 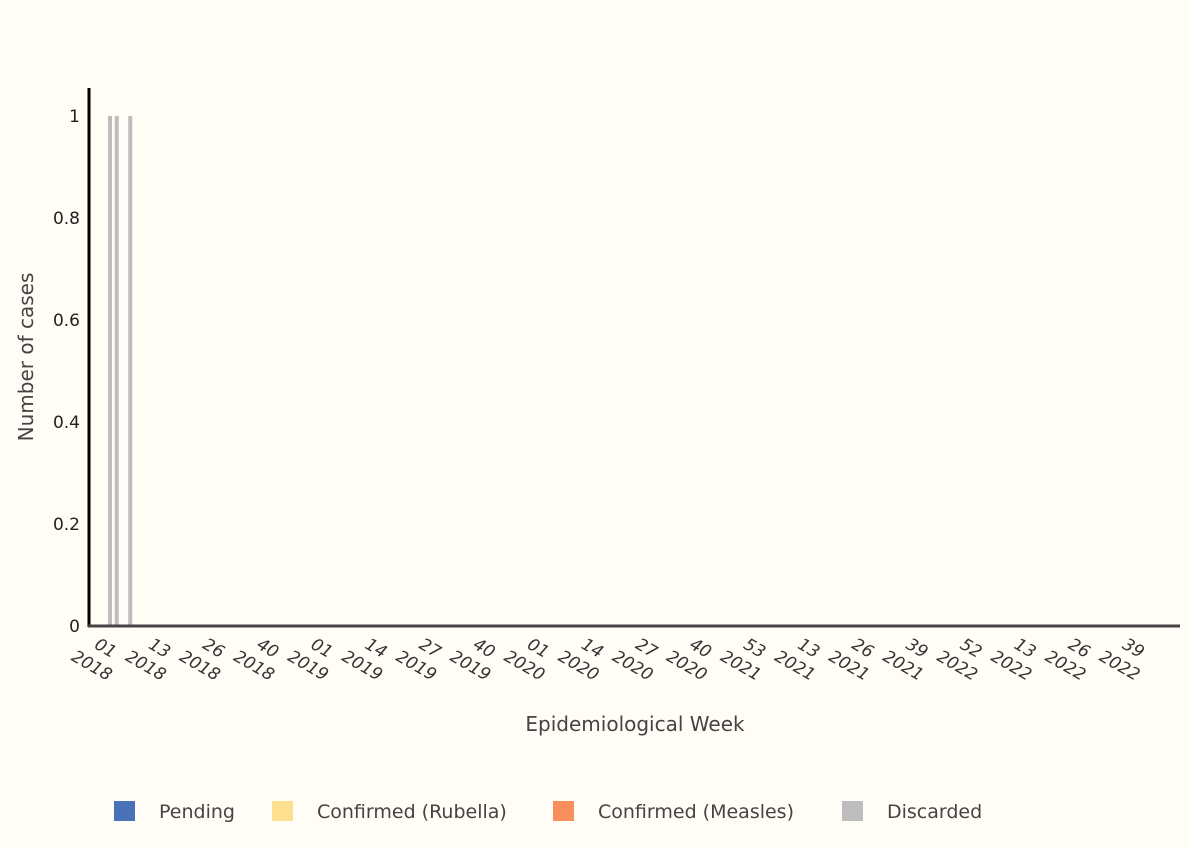 I want to click on y-ticks-layer: 0 0.2 0.4 0.6 0.8 1, so click(x=66, y=372).